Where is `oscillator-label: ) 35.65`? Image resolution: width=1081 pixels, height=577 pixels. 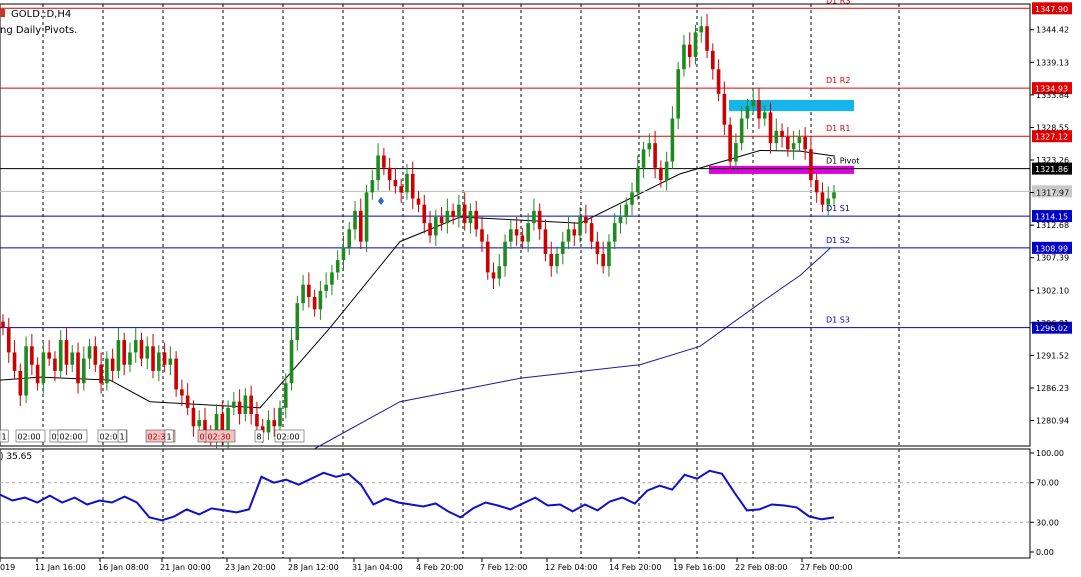
oscillator-label: ) 35.65 is located at coordinates (16, 457).